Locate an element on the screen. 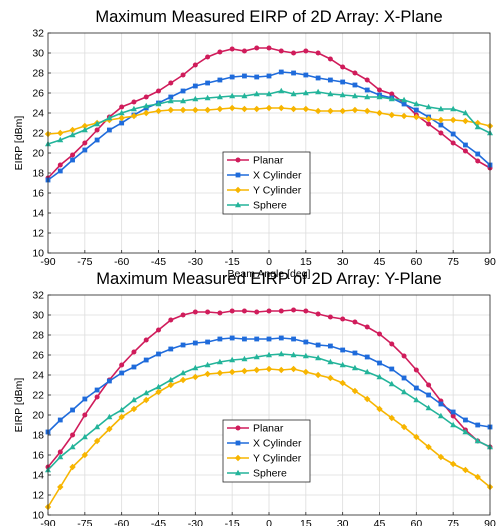  x-tick-label: 45 is located at coordinates (380, 522).